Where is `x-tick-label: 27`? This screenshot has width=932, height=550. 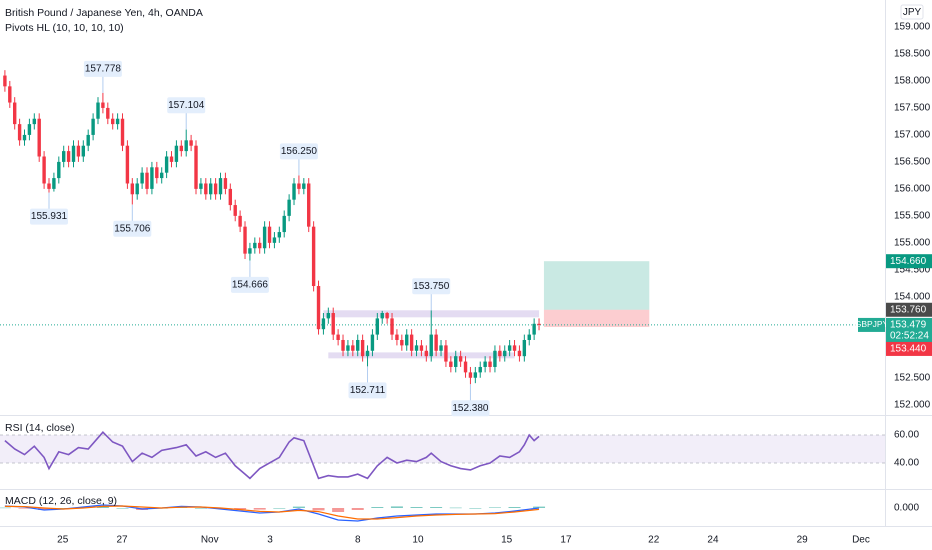
x-tick-label: 27 is located at coordinates (122, 540).